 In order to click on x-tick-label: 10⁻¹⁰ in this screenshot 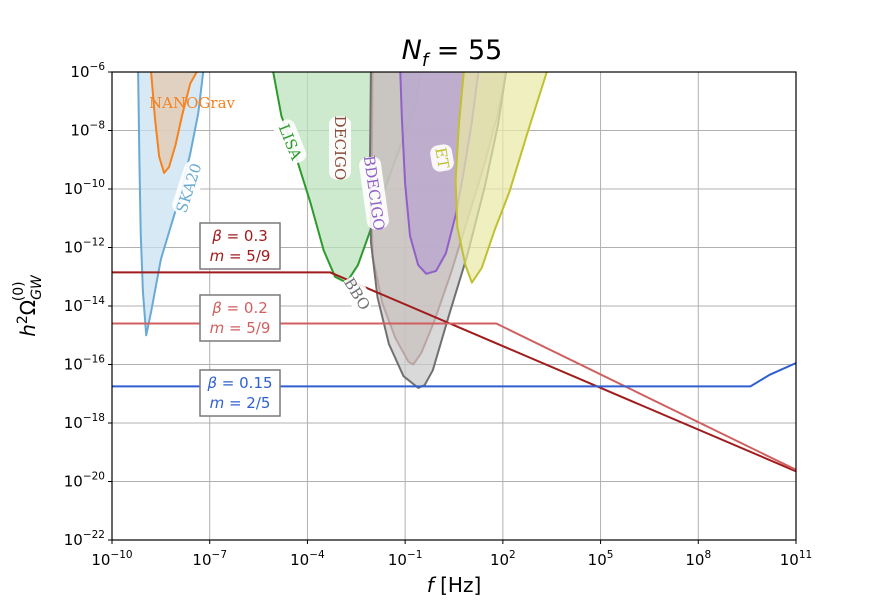, I will do `click(111, 559)`.